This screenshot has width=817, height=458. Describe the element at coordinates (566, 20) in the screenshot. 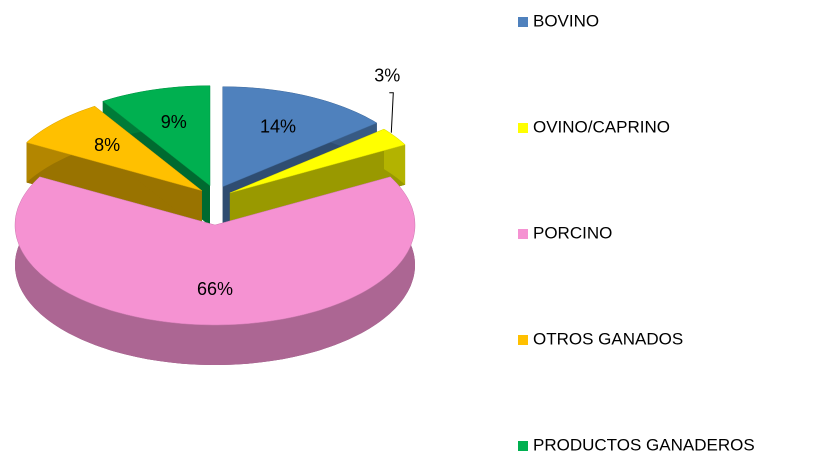

I see `legend-label: BOVINO` at that location.